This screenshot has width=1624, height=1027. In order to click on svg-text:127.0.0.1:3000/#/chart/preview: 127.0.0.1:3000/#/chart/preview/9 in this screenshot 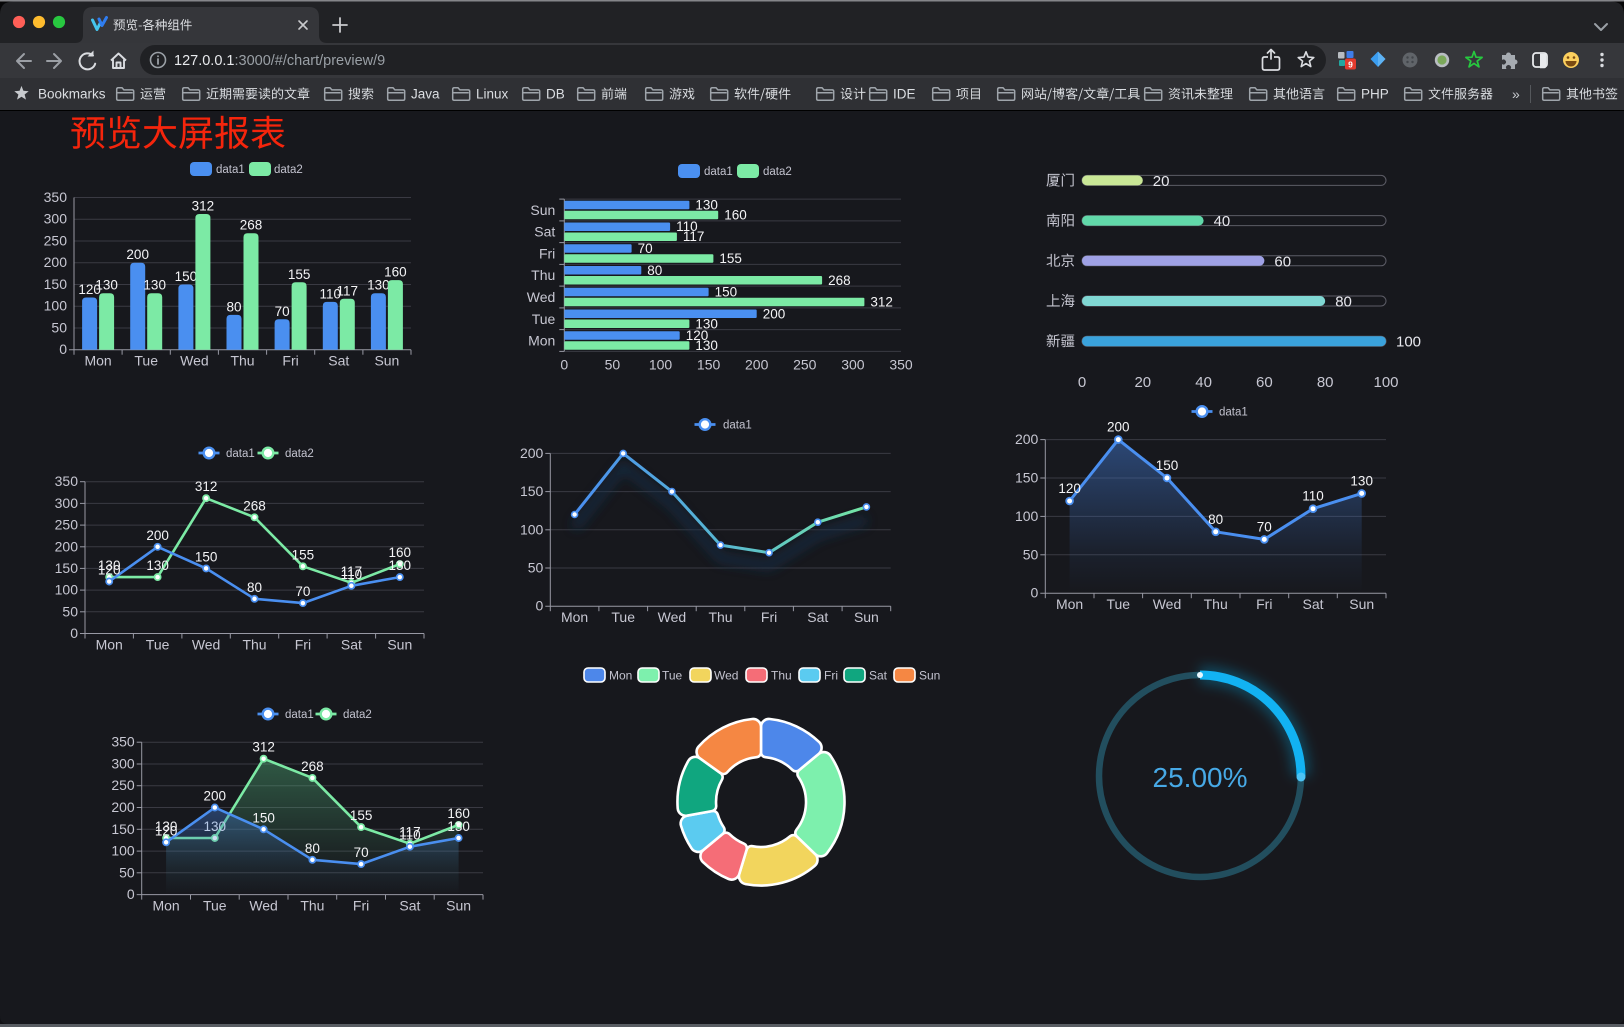, I will do `click(279, 61)`.